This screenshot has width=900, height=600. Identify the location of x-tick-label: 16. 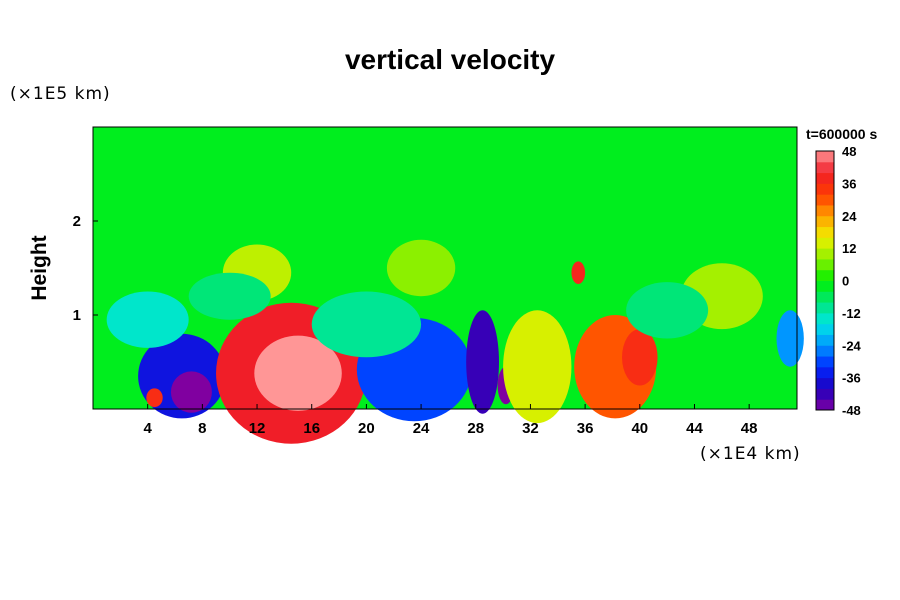
(311, 428).